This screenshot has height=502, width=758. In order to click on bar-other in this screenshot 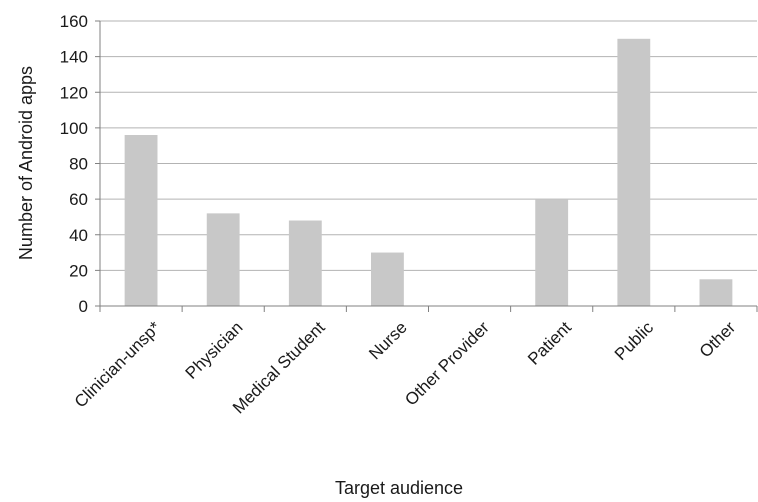, I will do `click(716, 292)`.